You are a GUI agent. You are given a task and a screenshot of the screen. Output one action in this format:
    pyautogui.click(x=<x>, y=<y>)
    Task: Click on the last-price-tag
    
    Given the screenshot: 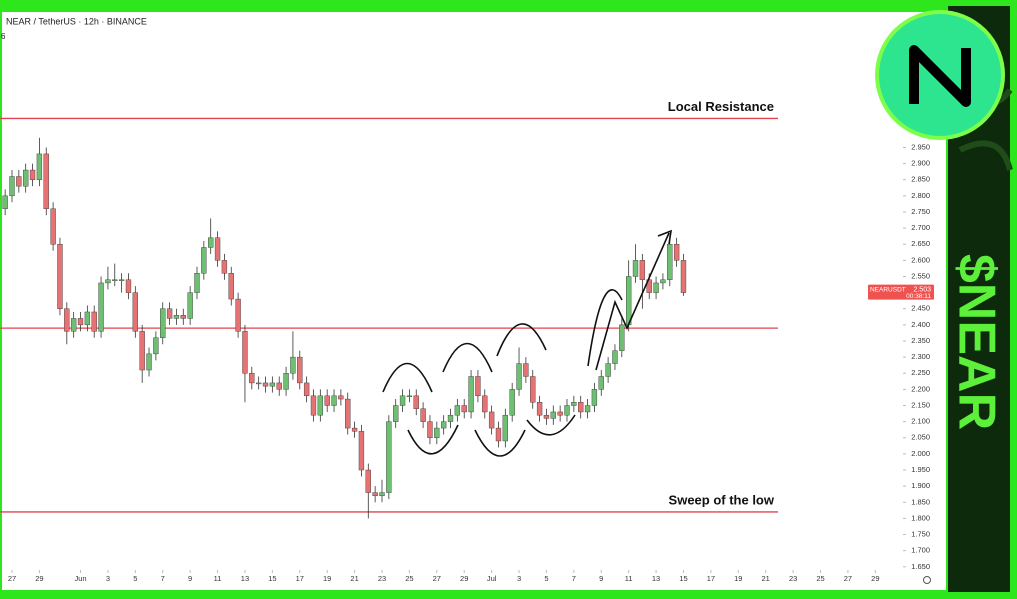 What is the action you would take?
    pyautogui.click(x=901, y=292)
    